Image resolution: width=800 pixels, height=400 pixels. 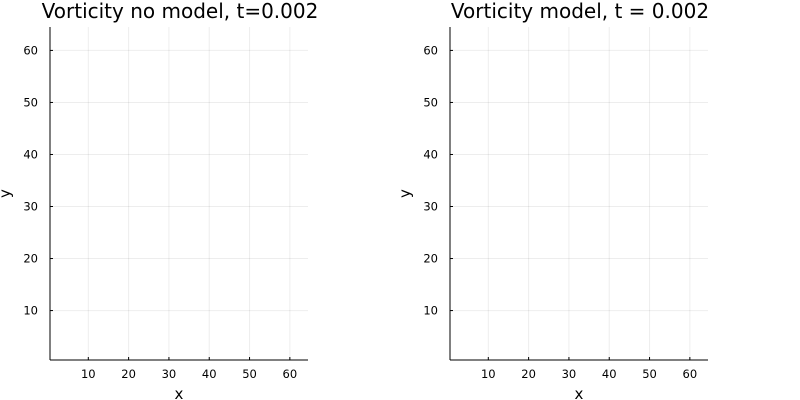 I want to click on chart-title: Vorticity no model, t=0.002, so click(x=180, y=11).